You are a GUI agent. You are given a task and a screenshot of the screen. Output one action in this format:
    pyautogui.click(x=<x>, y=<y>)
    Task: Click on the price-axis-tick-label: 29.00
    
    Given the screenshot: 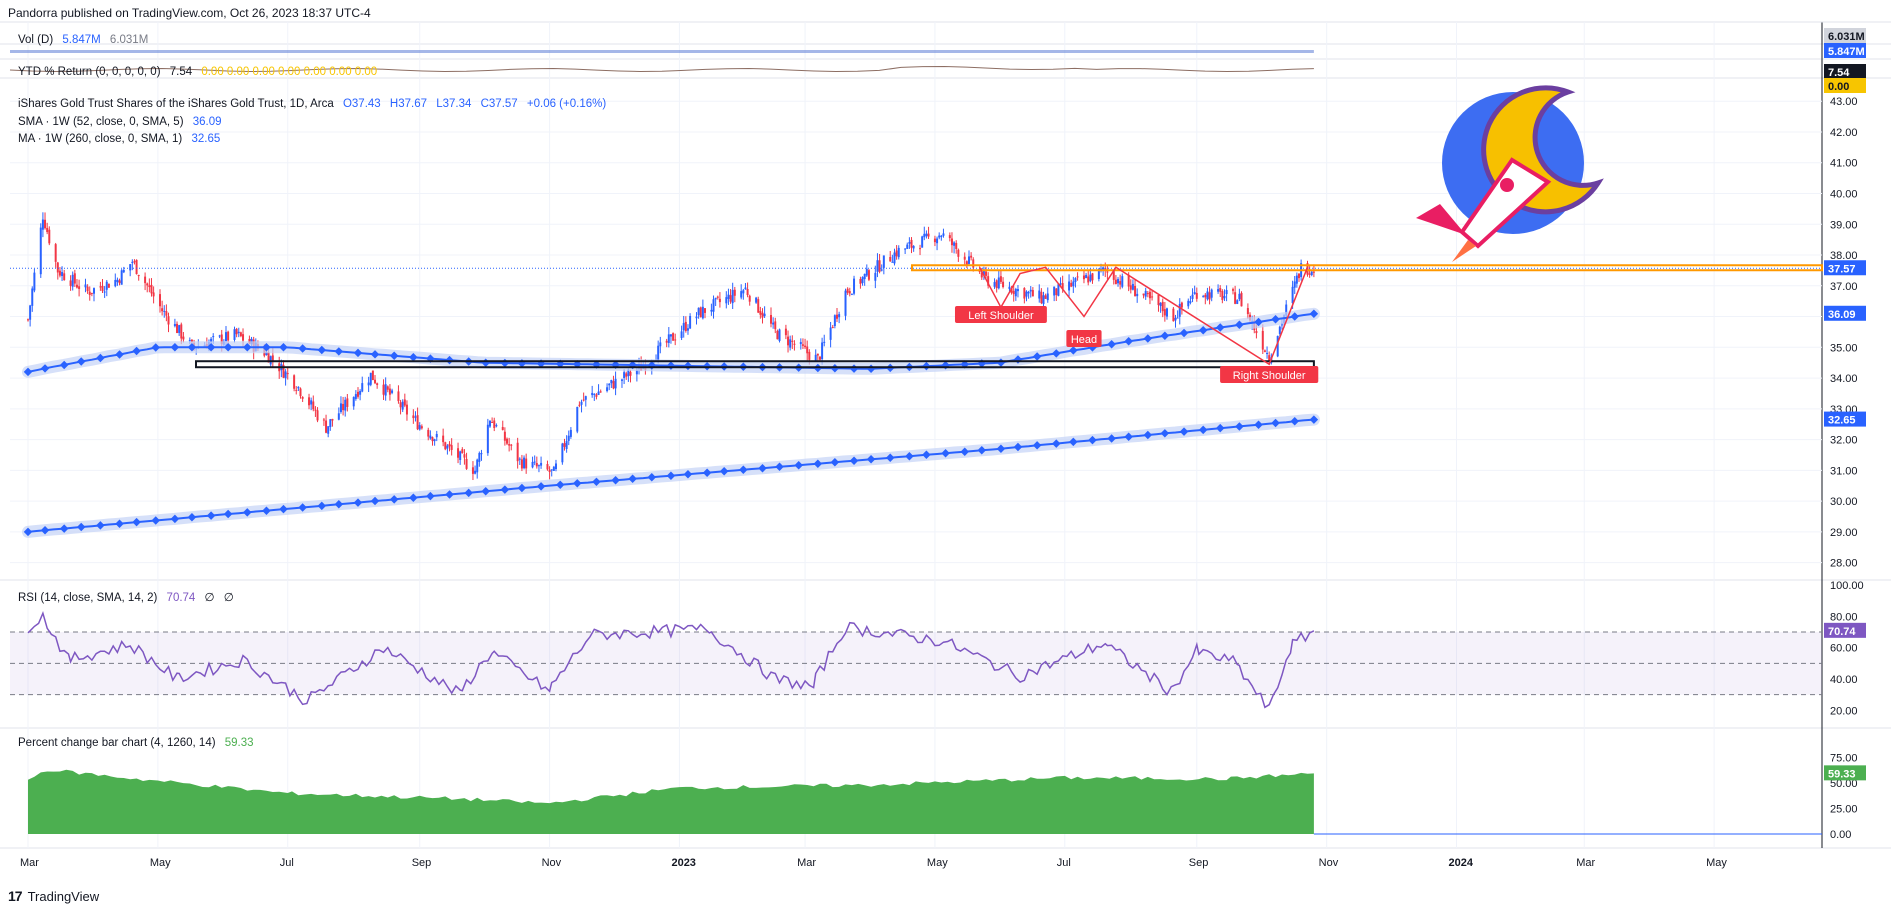 What is the action you would take?
    pyautogui.click(x=1844, y=533)
    